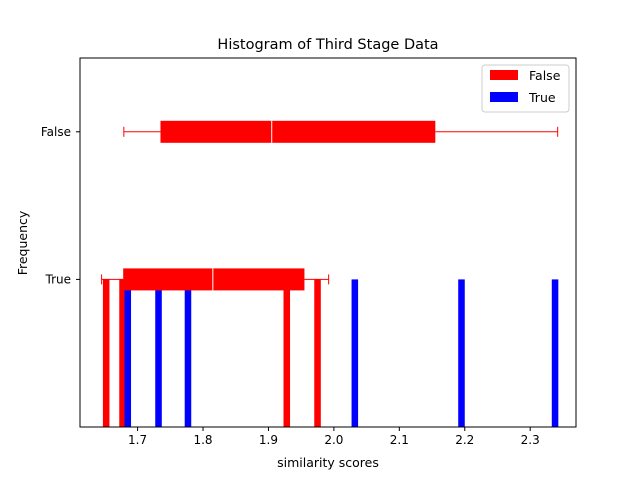  I want to click on x-axis: 1.7 1.8 1.9 2.0 2.1 2.2 2.3, so click(334, 437).